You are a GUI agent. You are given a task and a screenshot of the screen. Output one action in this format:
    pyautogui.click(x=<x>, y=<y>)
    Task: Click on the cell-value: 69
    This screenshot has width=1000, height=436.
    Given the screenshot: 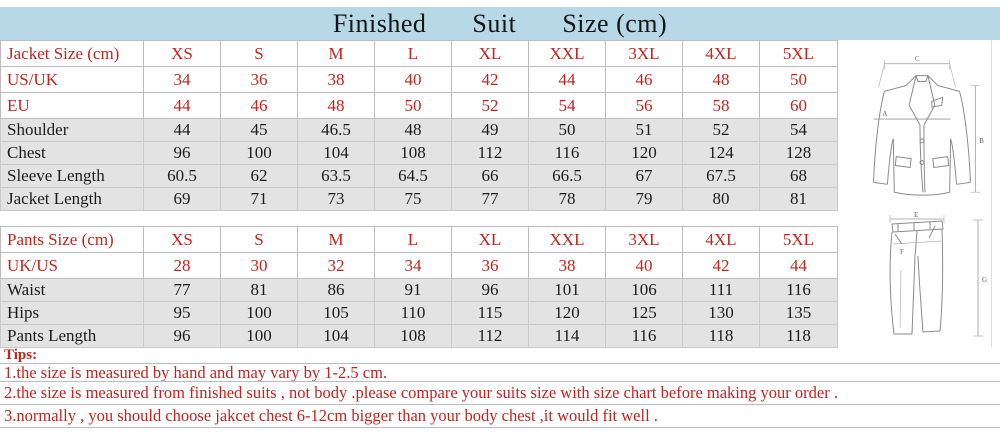 What is the action you would take?
    pyautogui.click(x=182, y=199)
    